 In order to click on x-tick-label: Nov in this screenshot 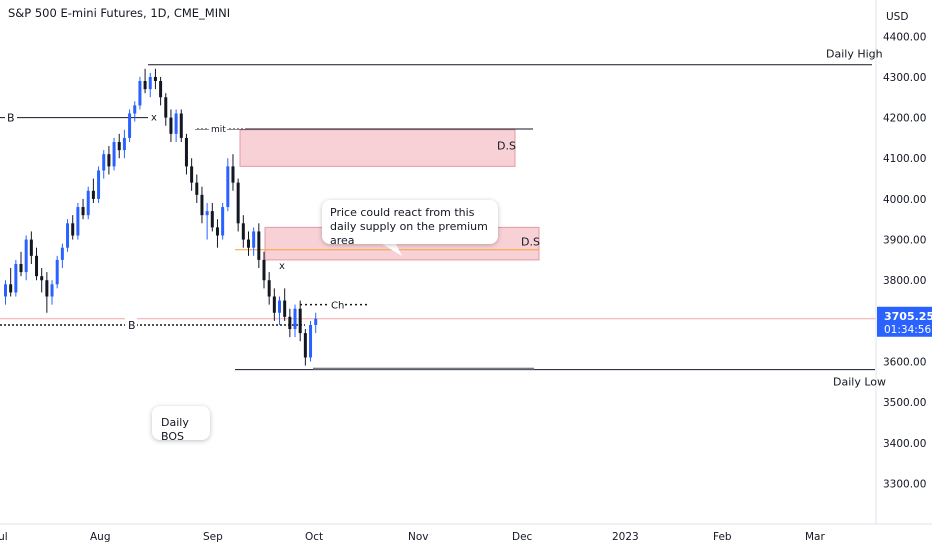, I will do `click(418, 537)`.